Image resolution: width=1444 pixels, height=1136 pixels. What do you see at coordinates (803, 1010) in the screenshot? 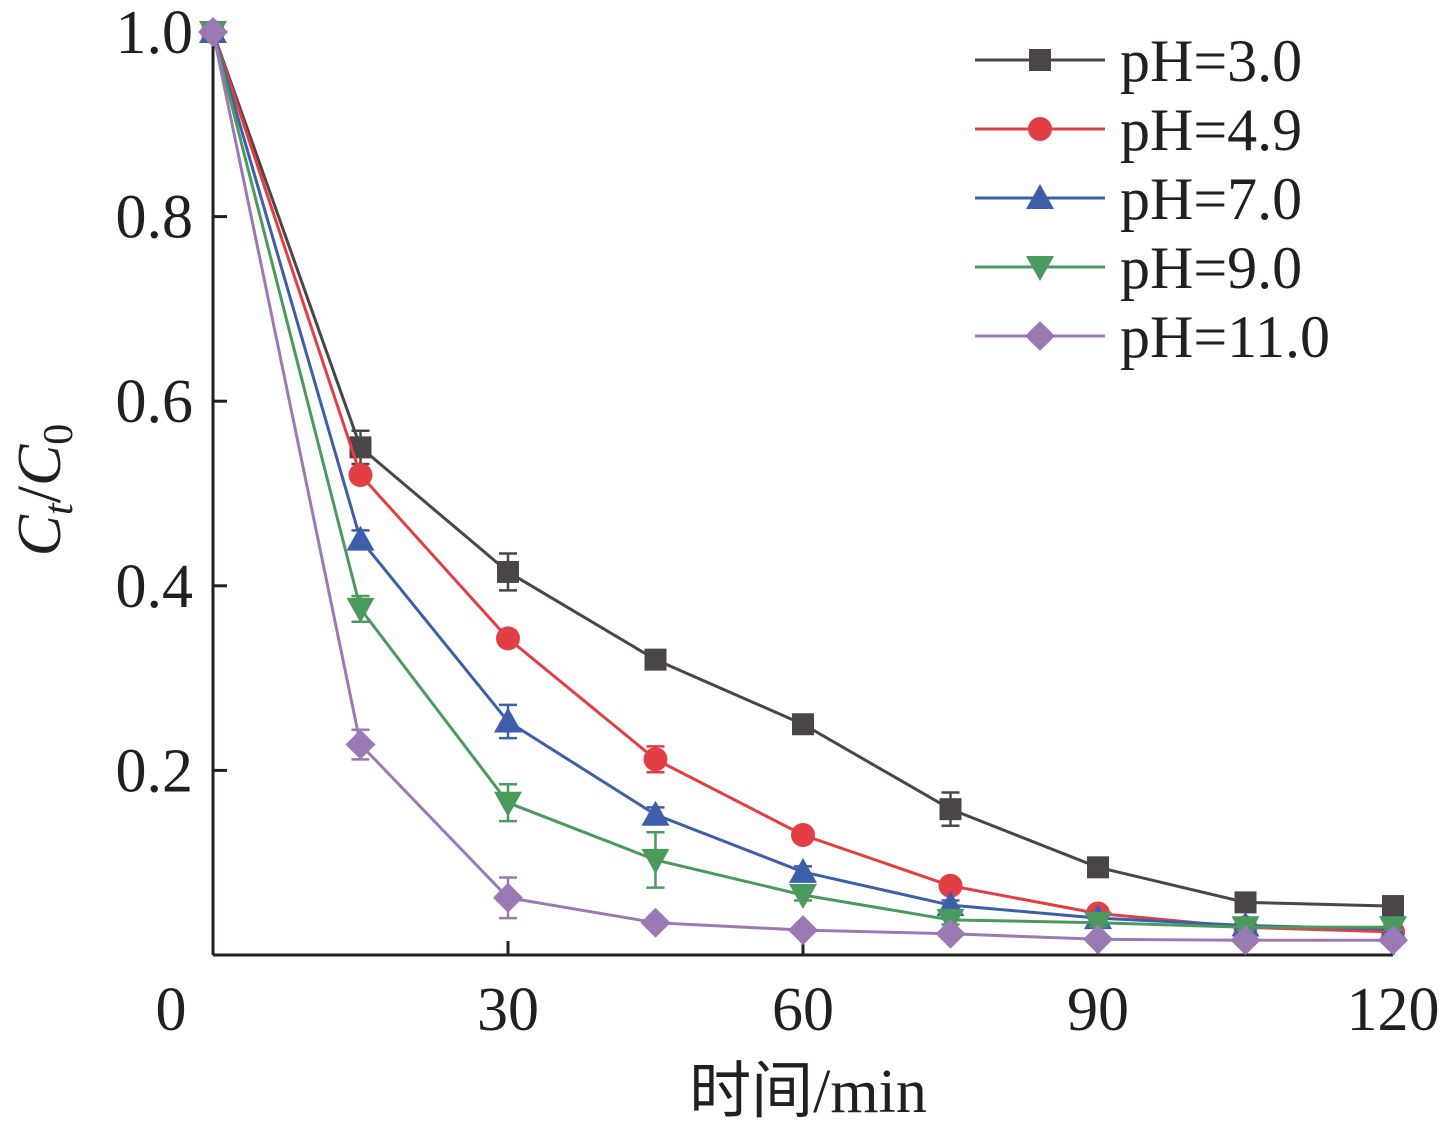
I see `x-tick-label: 60` at bounding box center [803, 1010].